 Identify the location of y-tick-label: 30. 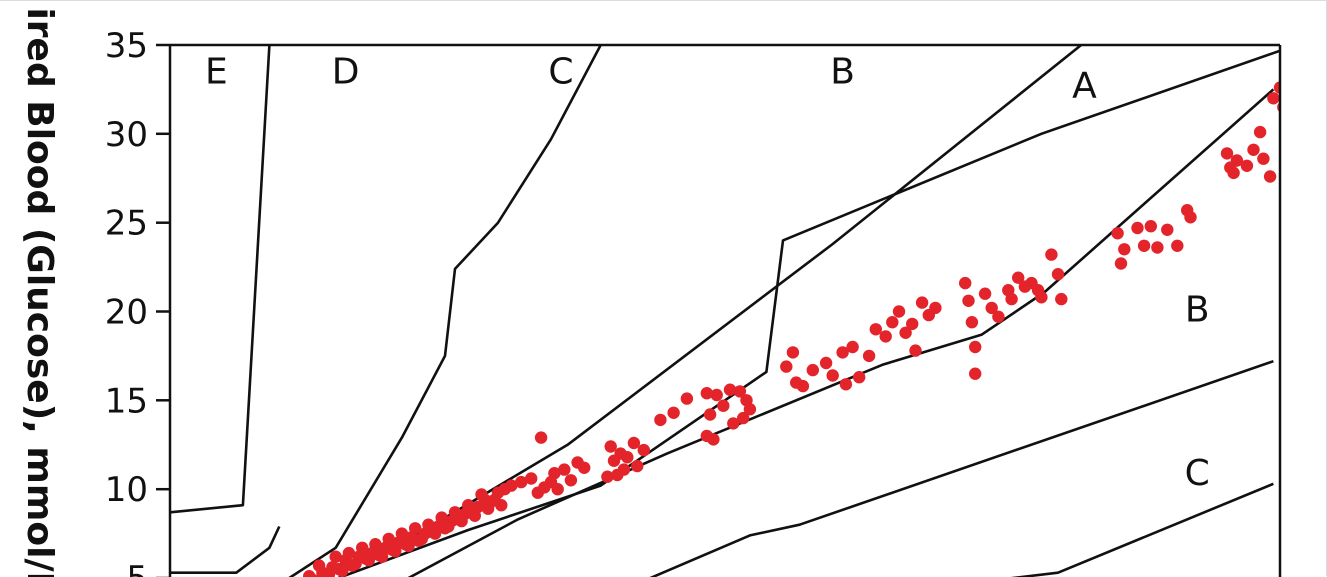
(126, 135).